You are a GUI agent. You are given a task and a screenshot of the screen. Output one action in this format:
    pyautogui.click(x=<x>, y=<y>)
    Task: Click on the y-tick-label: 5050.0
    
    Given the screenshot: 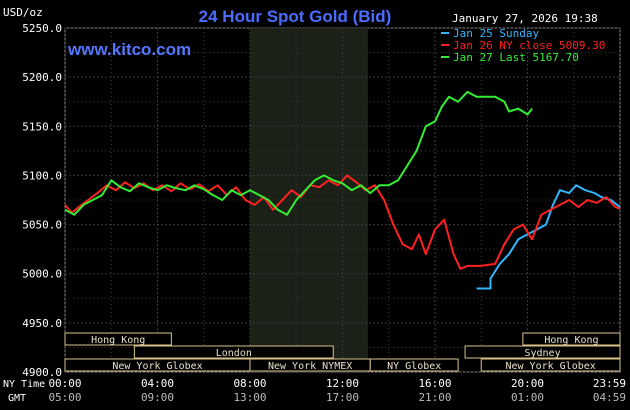 What is the action you would take?
    pyautogui.click(x=42, y=225)
    